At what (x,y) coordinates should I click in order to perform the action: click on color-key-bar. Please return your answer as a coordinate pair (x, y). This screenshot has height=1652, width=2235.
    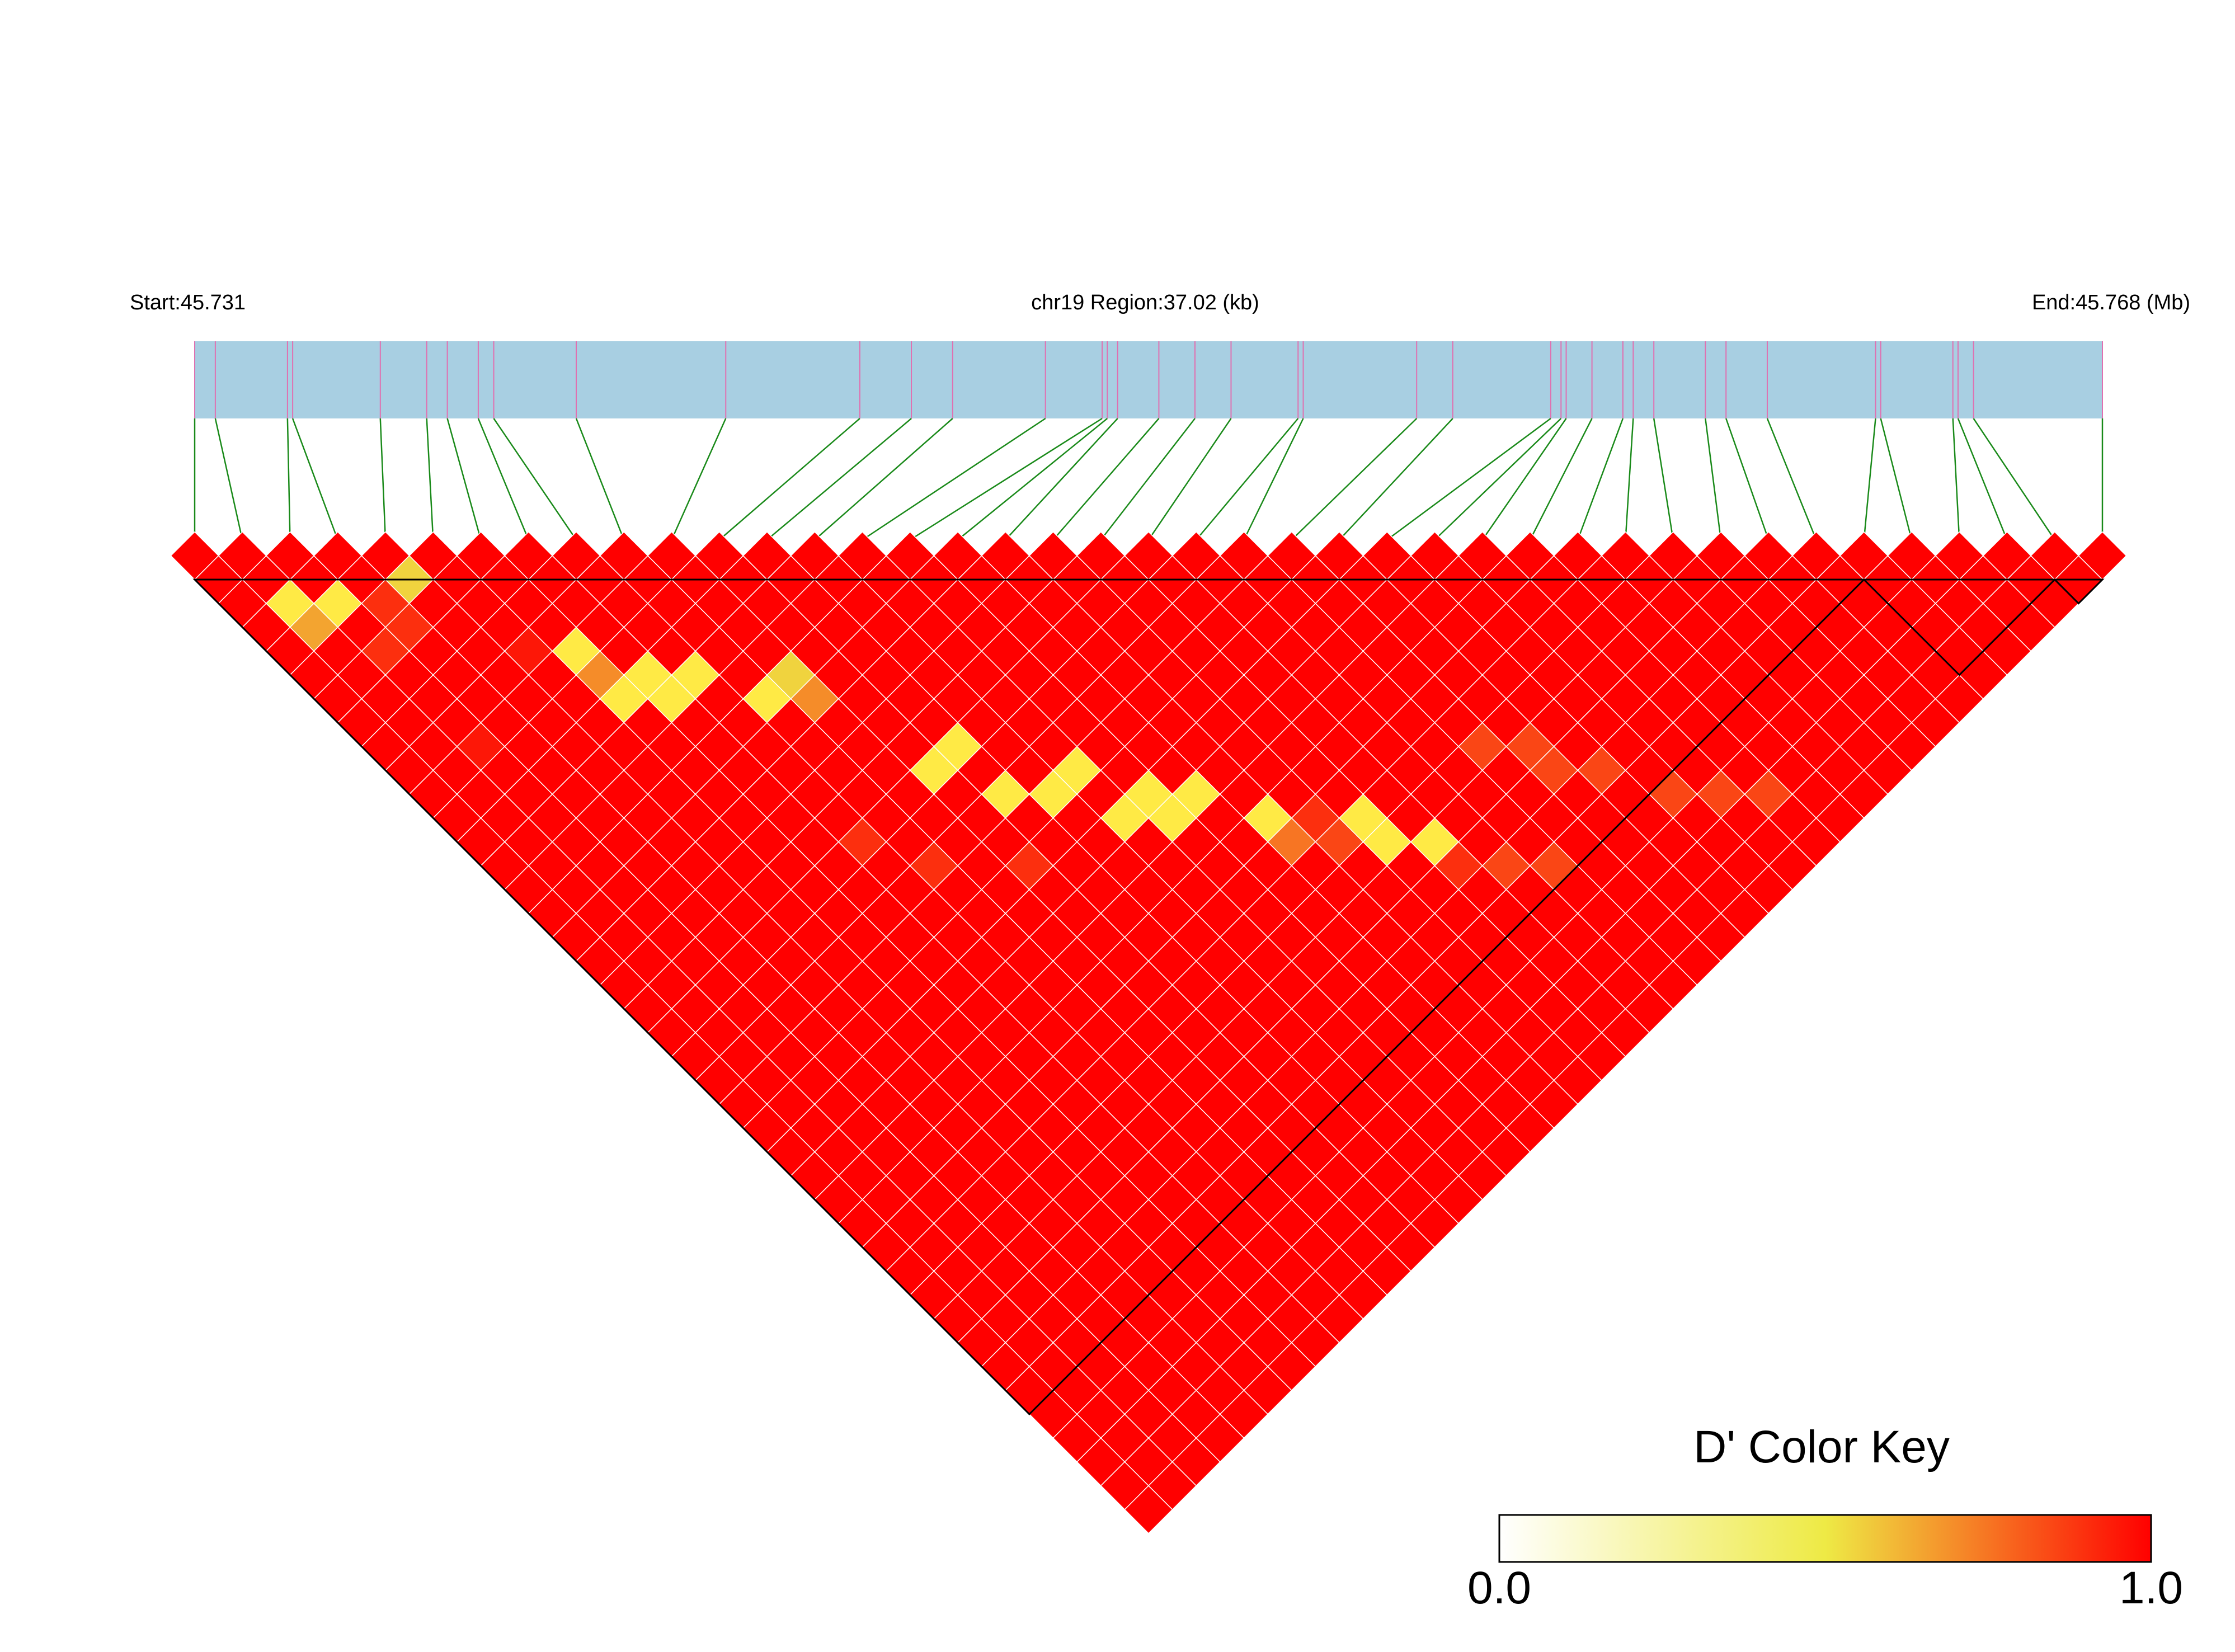
    Looking at the image, I should click on (1825, 1539).